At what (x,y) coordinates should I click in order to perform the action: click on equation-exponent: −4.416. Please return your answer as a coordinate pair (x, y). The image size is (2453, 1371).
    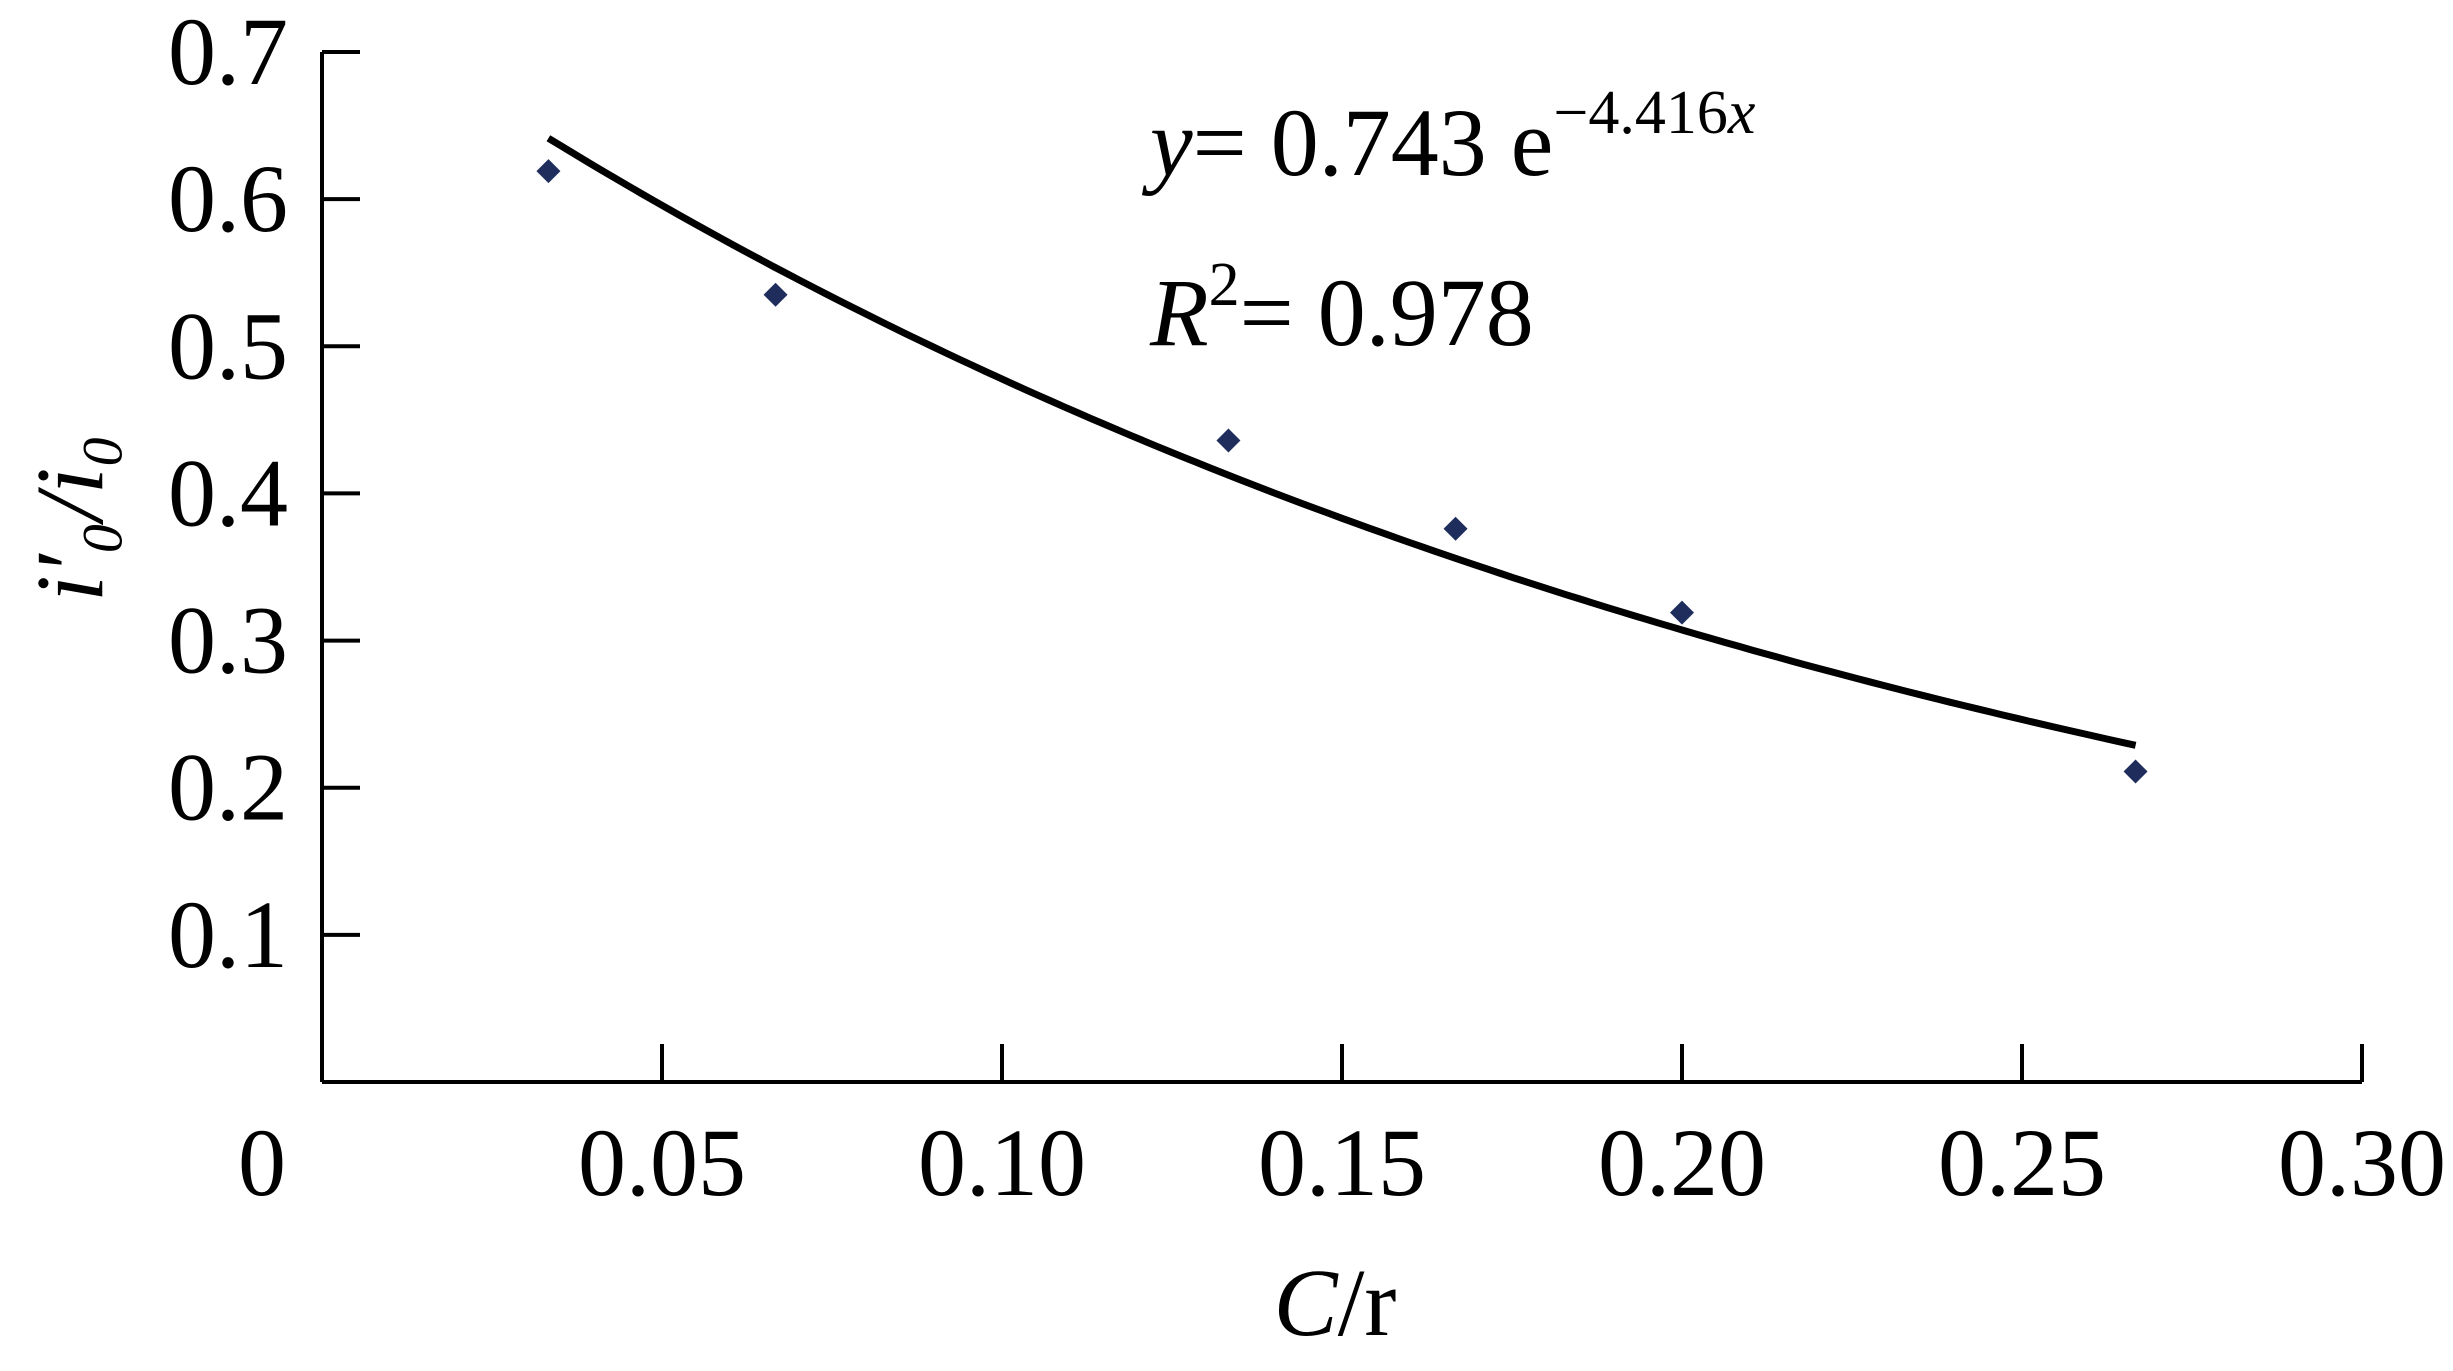
    Looking at the image, I should click on (1640, 113).